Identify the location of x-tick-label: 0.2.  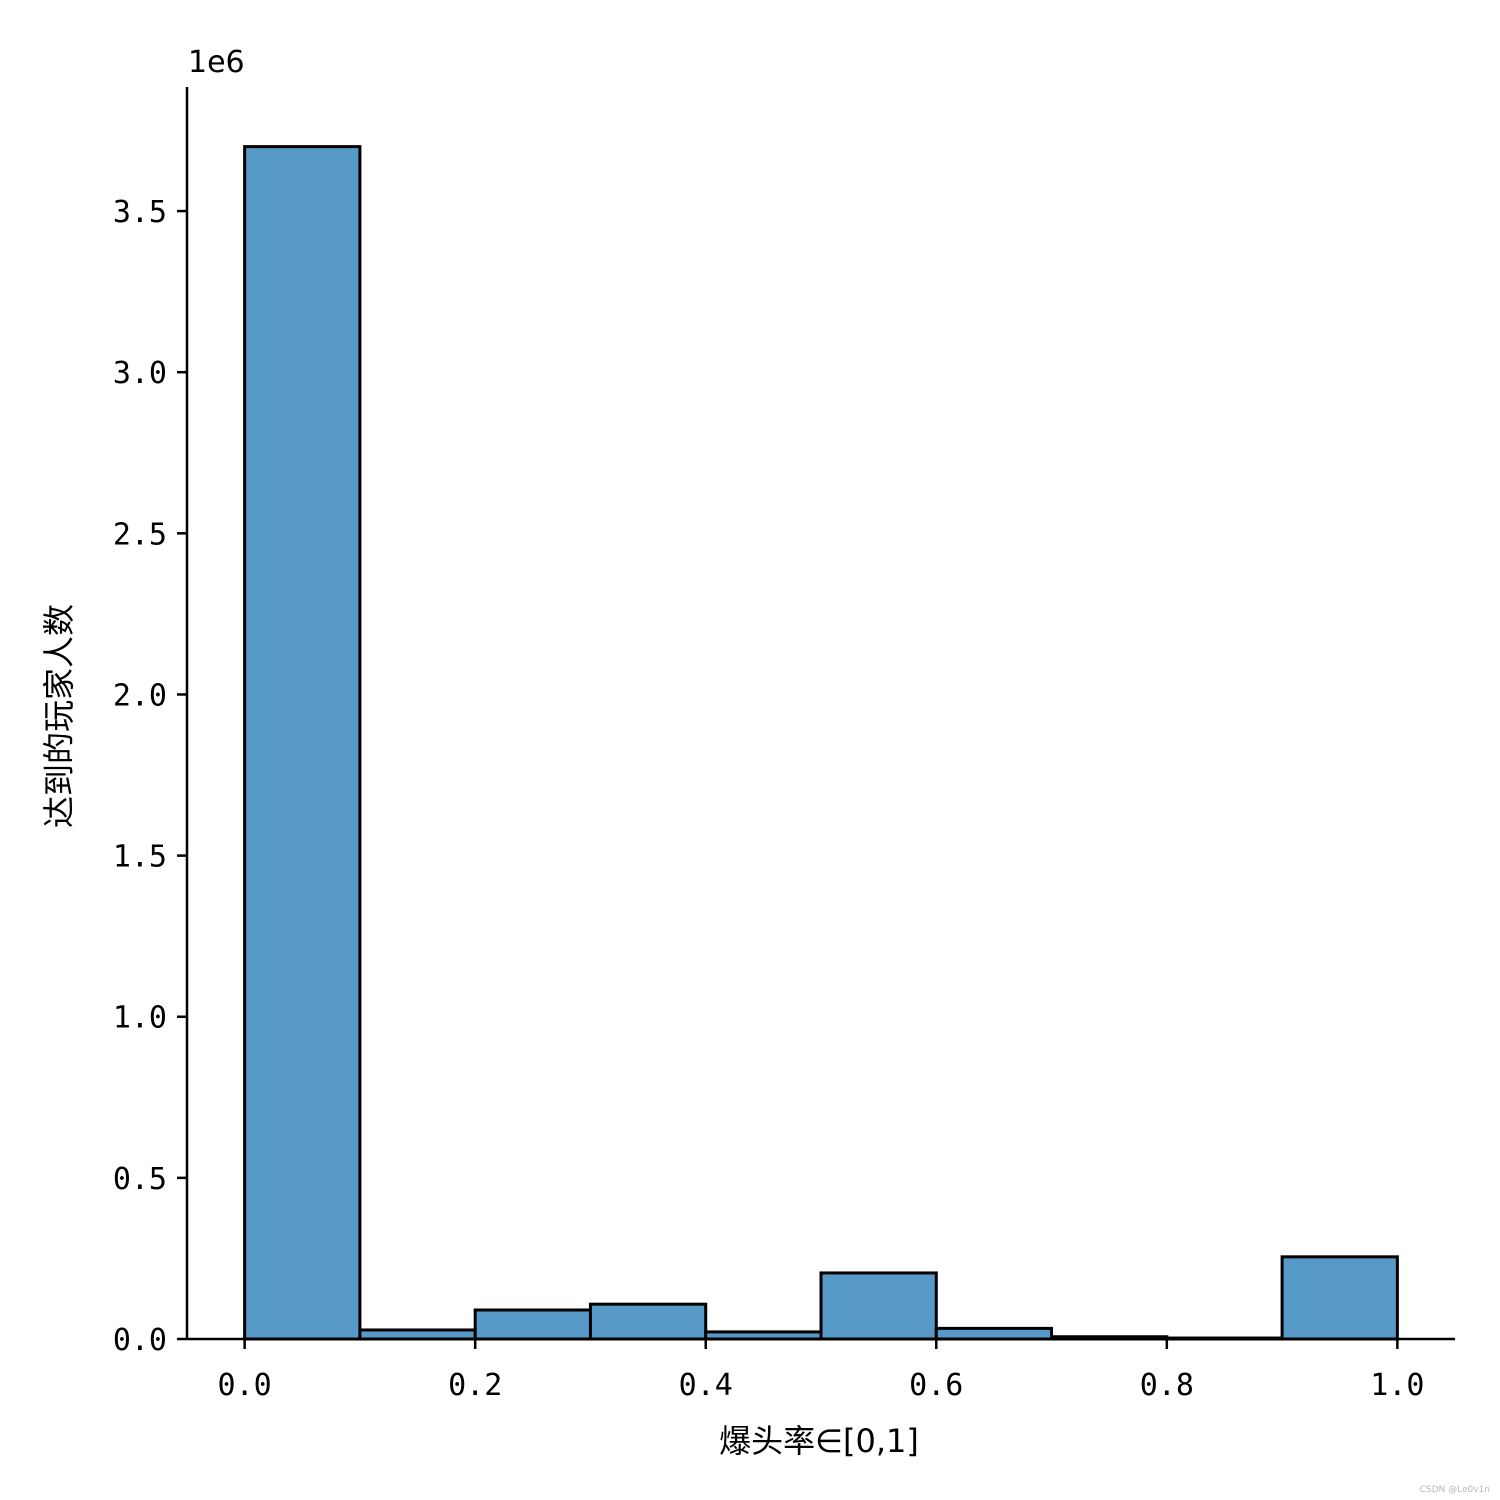
(475, 1385).